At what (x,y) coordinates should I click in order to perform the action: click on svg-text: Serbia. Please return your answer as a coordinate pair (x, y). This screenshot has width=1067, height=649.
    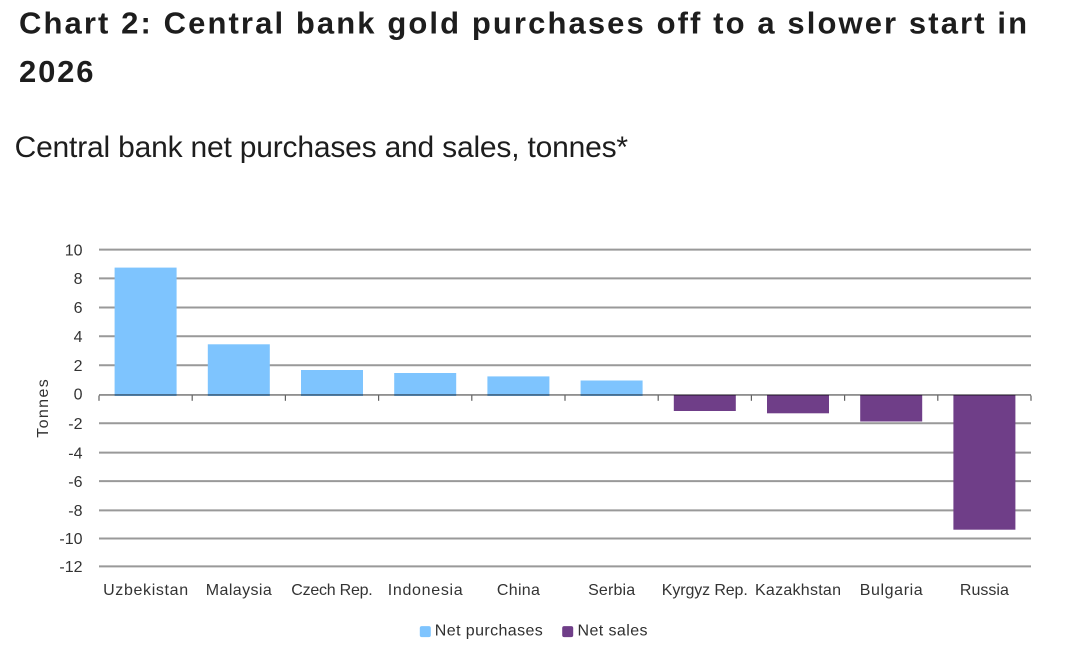
    Looking at the image, I should click on (611, 590).